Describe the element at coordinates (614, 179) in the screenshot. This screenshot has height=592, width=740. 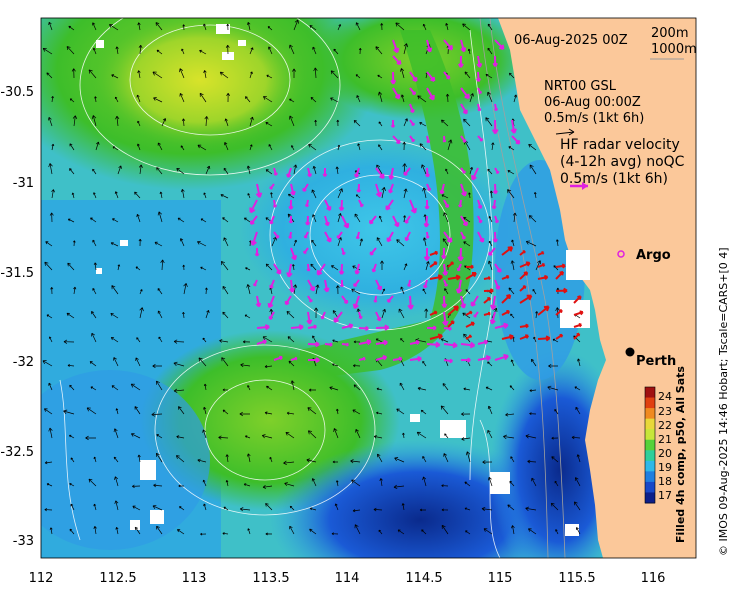
I see `hf-radar-scale: 0.5m/s (1kt 6h)` at that location.